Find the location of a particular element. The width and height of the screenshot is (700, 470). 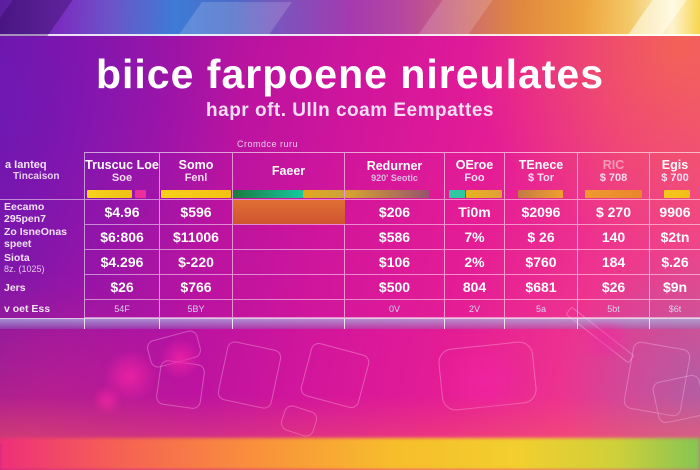

table-note: Cromdce ruru is located at coordinates (268, 144).